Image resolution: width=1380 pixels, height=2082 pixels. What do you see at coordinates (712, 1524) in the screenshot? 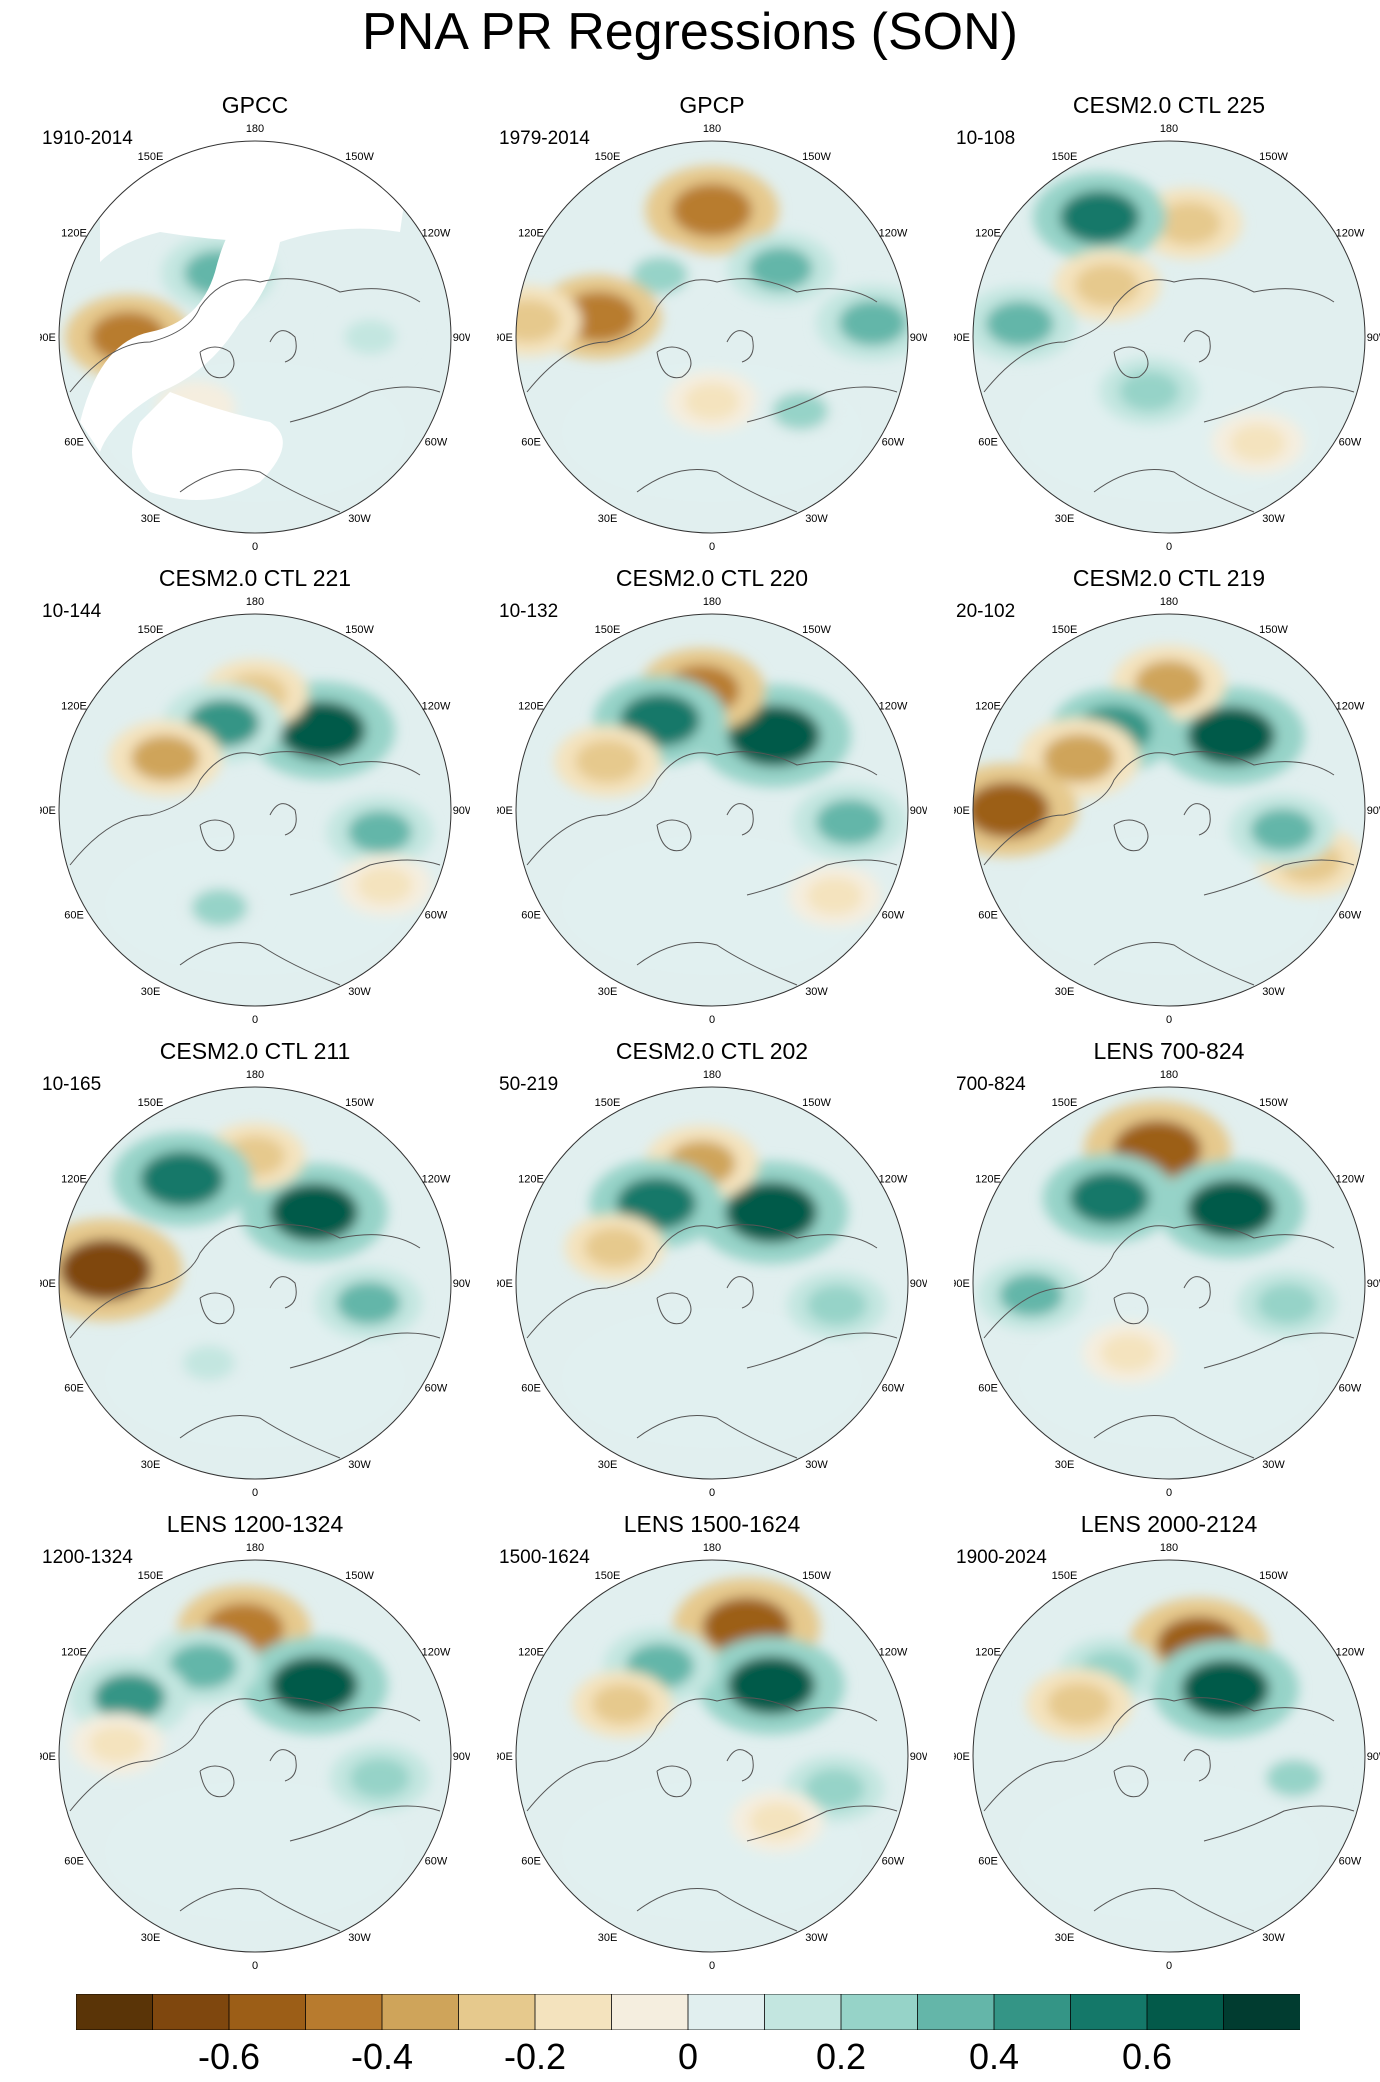
I see `panel-title: LENS 1500-1624` at bounding box center [712, 1524].